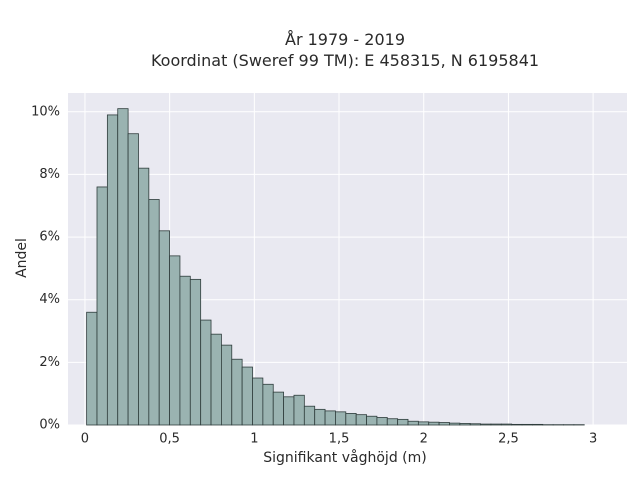 This screenshot has height=480, width=640. Describe the element at coordinates (254, 439) in the screenshot. I see `x-tick-label: 1` at that location.